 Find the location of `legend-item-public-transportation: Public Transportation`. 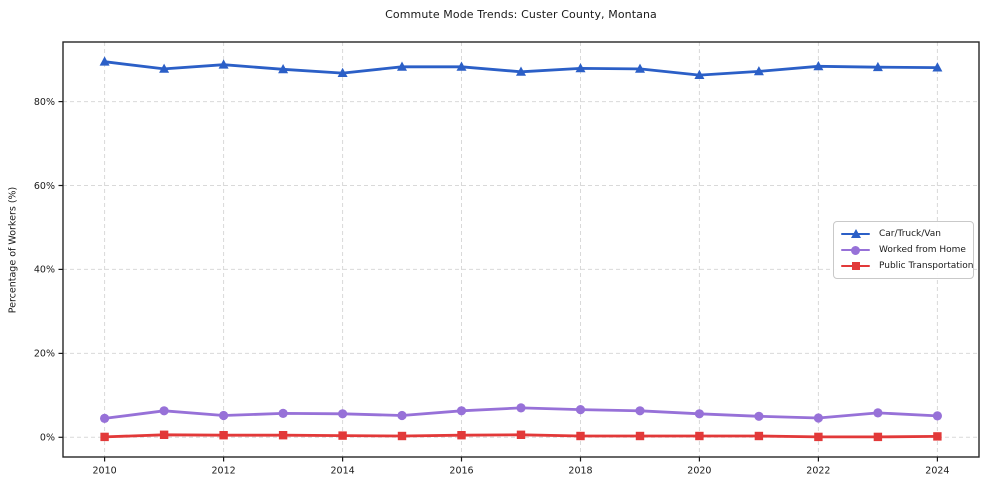

legend-item-public-transportation: Public Transportation is located at coordinates (907, 266).